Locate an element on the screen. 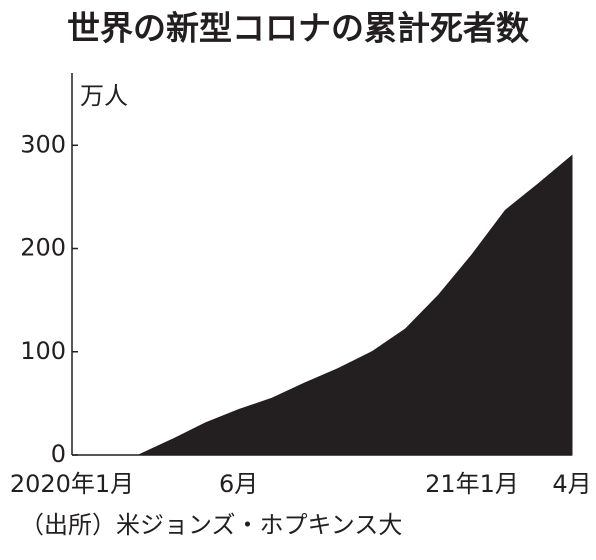 The width and height of the screenshot is (596, 560). y-tick-label: 300 is located at coordinates (43, 144).